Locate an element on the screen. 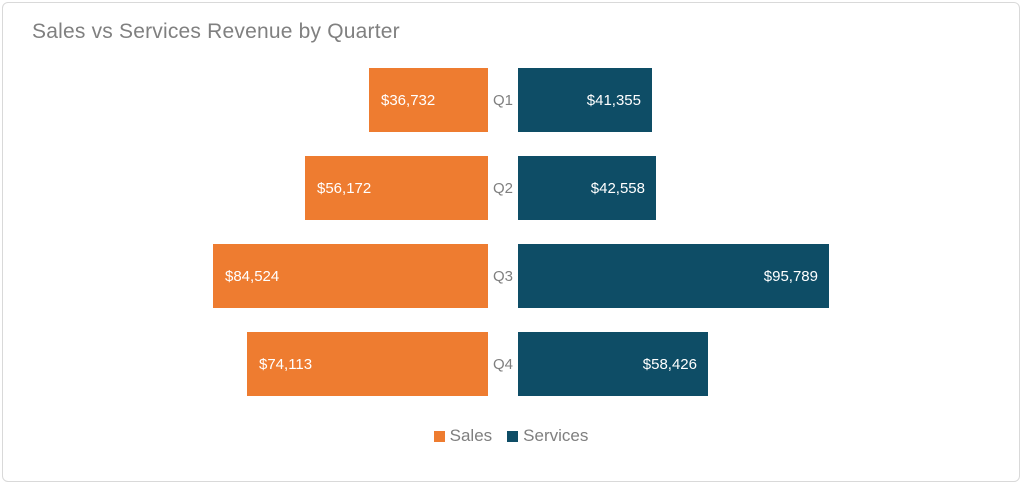 This screenshot has width=1022, height=484. sales-data-label: $74,113 is located at coordinates (286, 364).